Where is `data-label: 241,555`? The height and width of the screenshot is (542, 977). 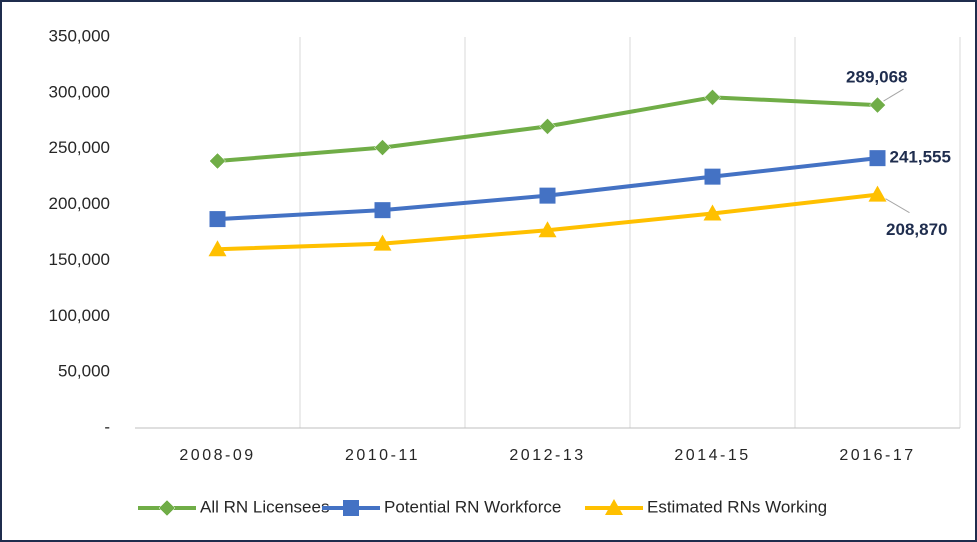
data-label: 241,555 is located at coordinates (920, 157).